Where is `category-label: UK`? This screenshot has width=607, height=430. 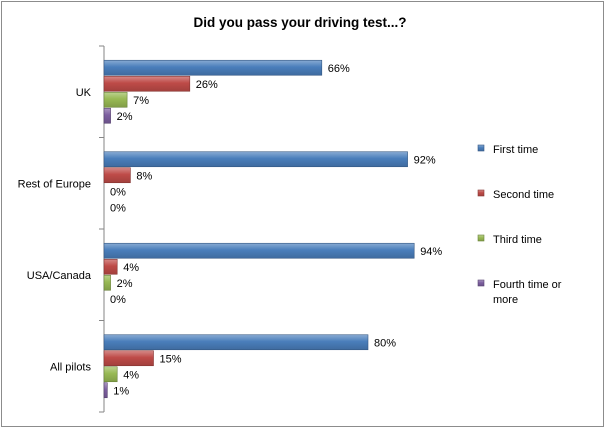 category-label: UK is located at coordinates (84, 93).